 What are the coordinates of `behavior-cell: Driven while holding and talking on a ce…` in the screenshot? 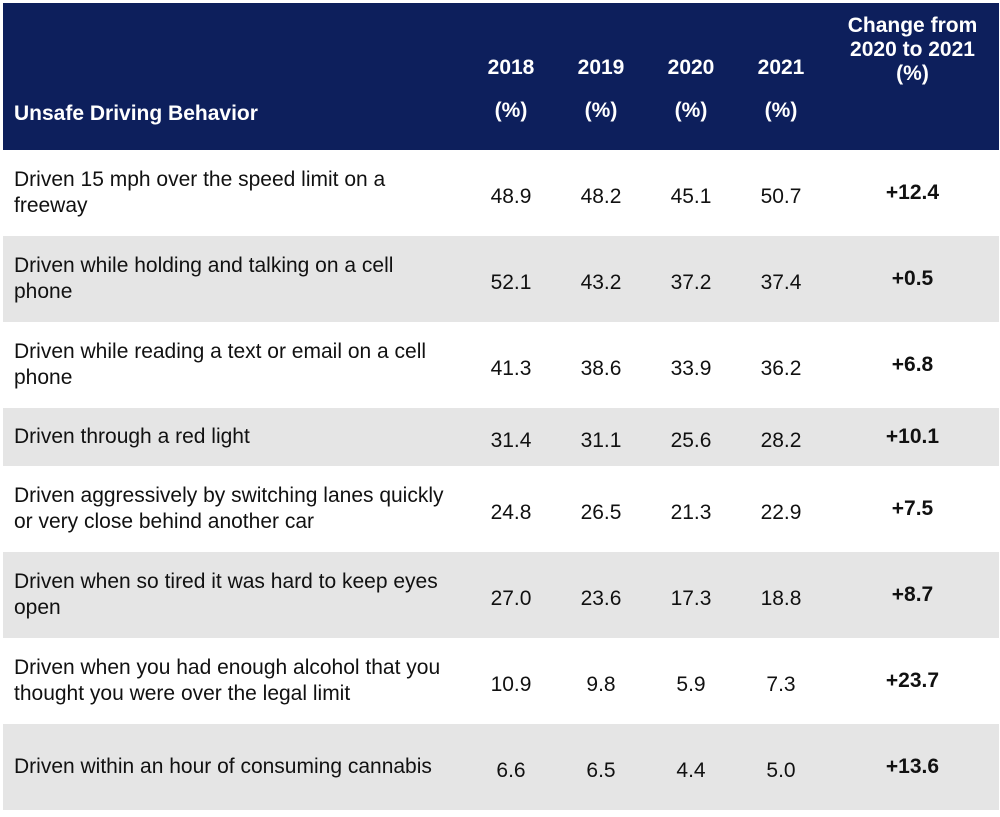 It's located at (204, 278).